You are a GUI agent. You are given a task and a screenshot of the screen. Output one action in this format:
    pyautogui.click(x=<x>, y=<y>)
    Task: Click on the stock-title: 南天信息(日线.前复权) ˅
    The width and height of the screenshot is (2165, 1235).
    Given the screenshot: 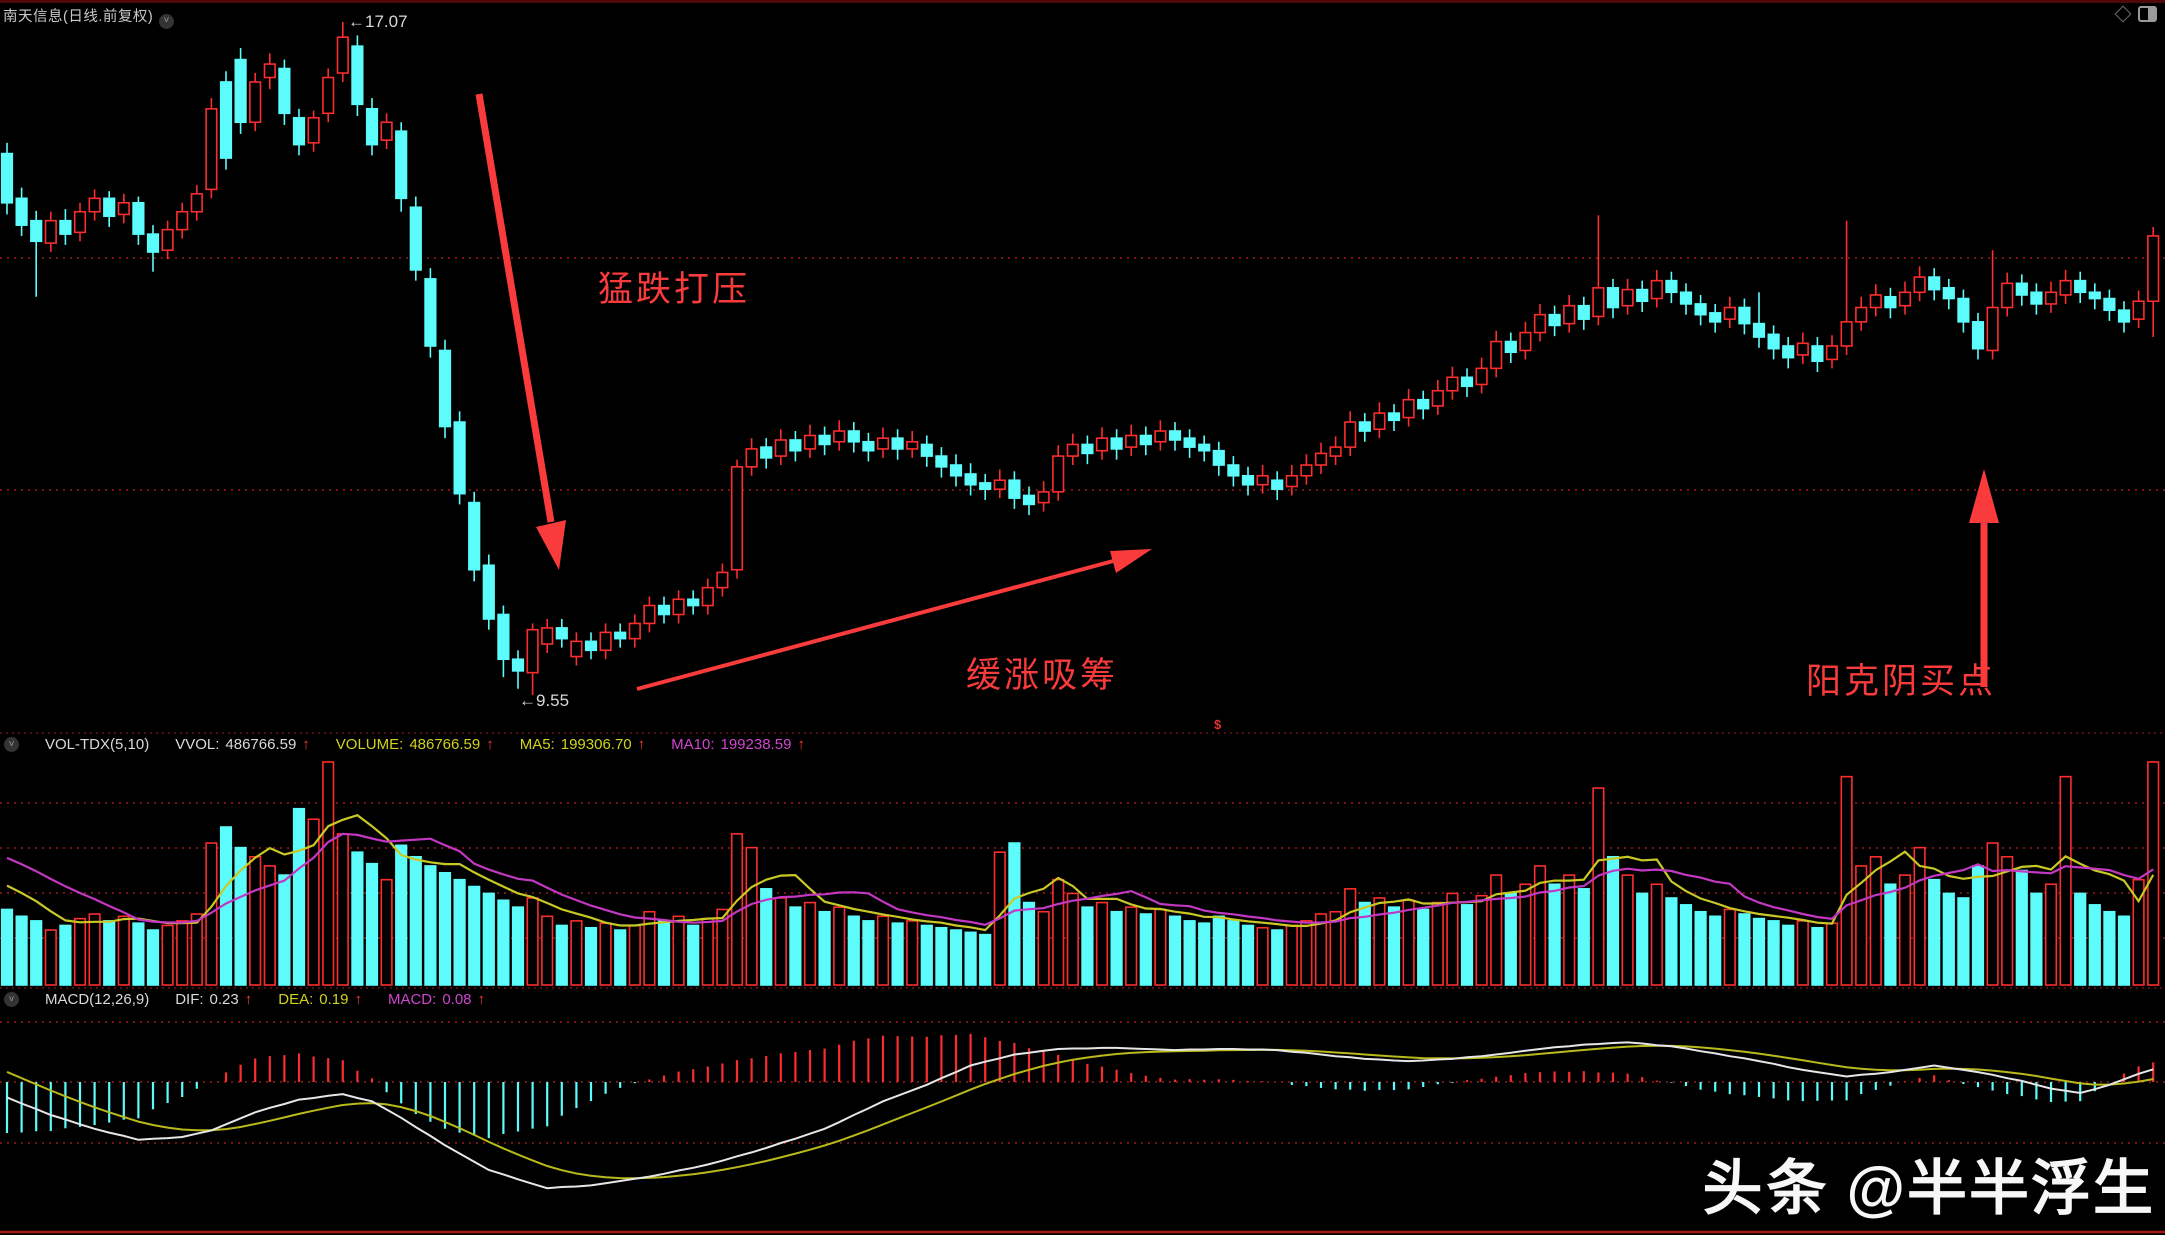 What is the action you would take?
    pyautogui.click(x=89, y=17)
    